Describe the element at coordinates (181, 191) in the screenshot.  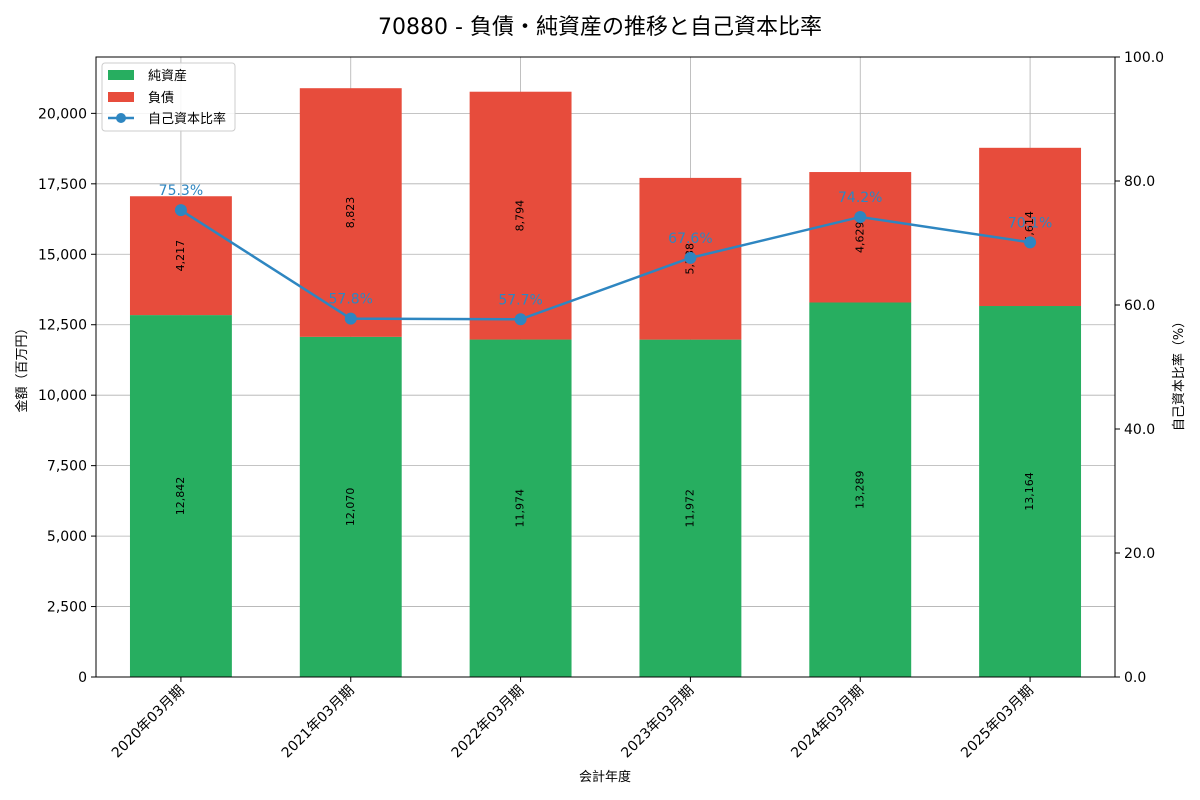
I see `ratio-label-0: 75.3%` at that location.